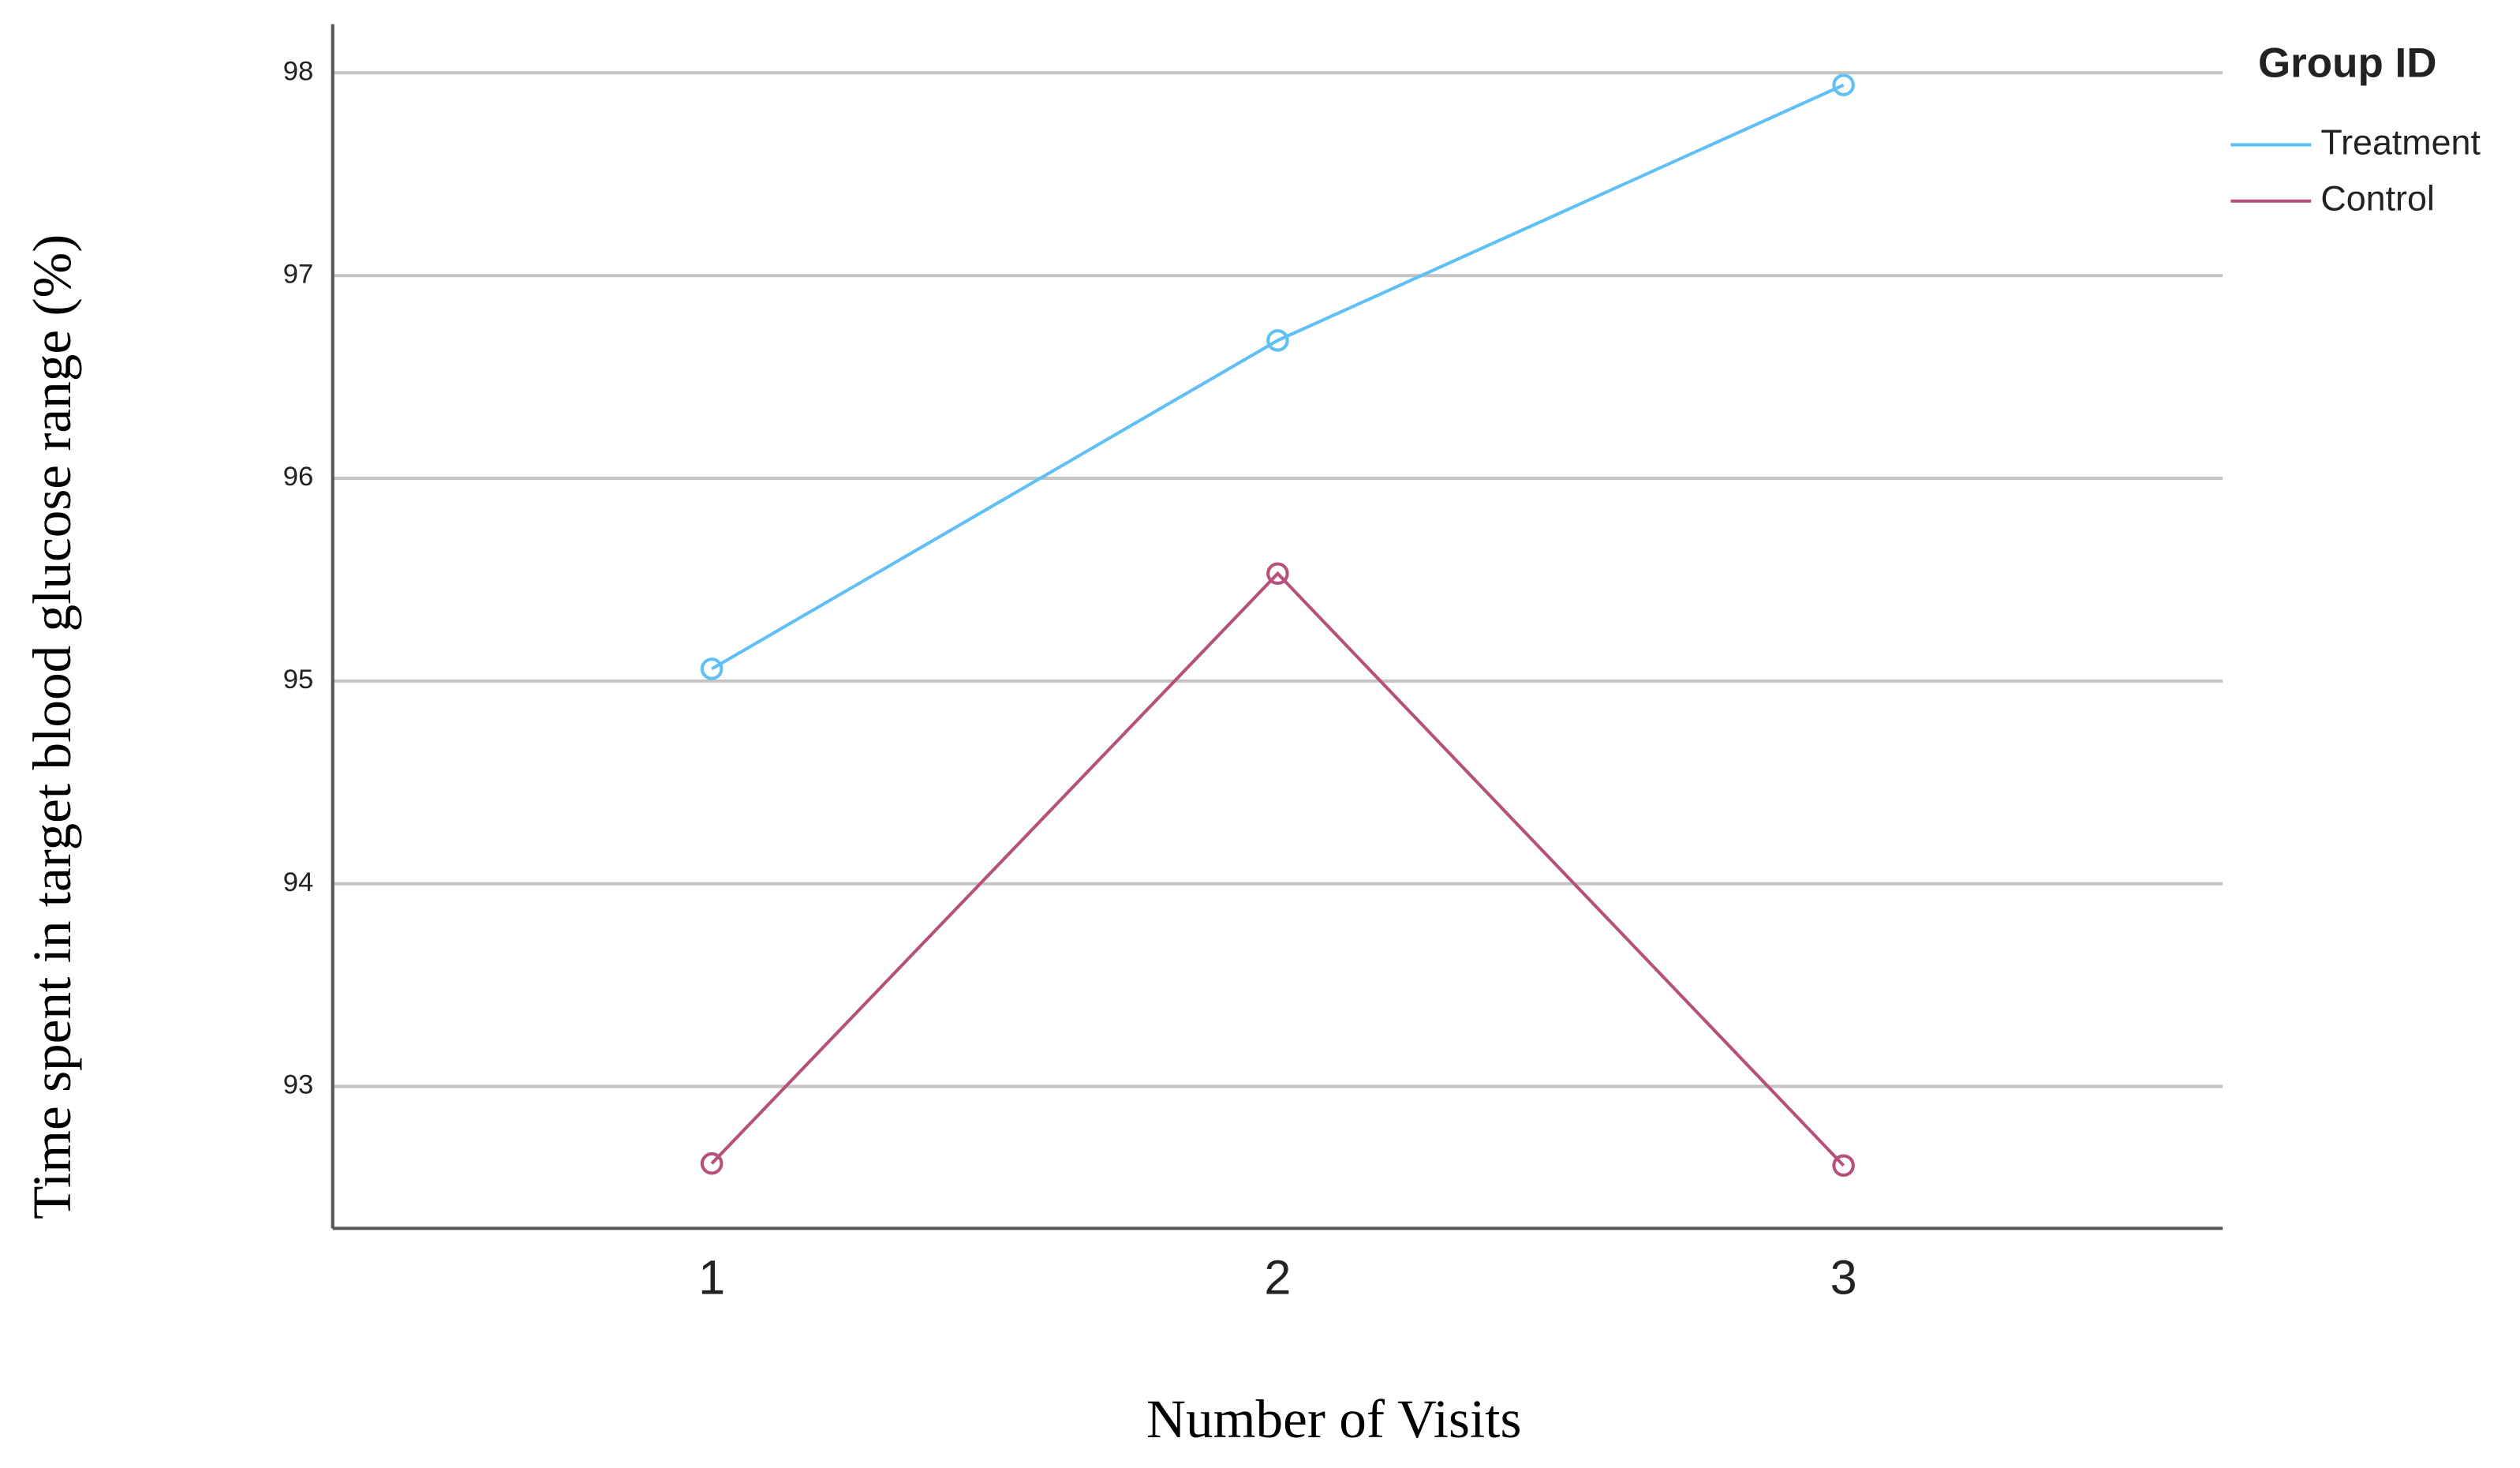 The image size is (2520, 1468). What do you see at coordinates (298, 1085) in the screenshot?
I see `y-tick-label: 93` at bounding box center [298, 1085].